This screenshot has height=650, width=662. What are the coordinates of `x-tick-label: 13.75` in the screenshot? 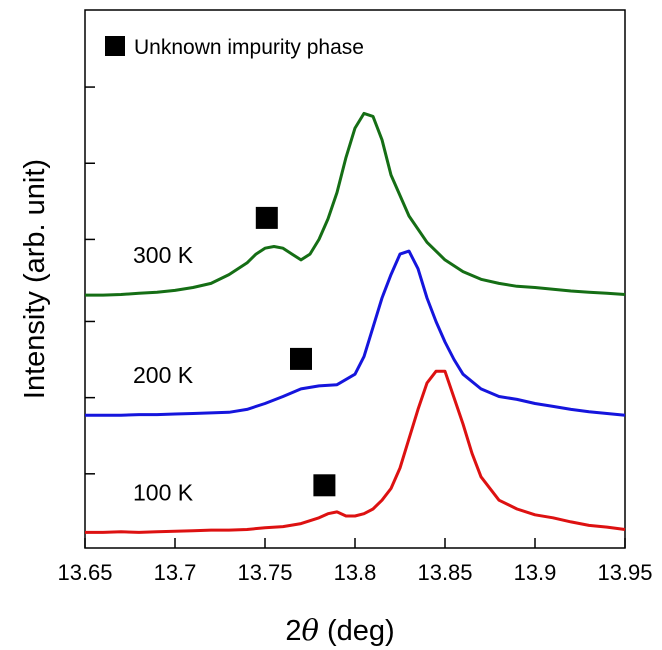 It's located at (264, 572).